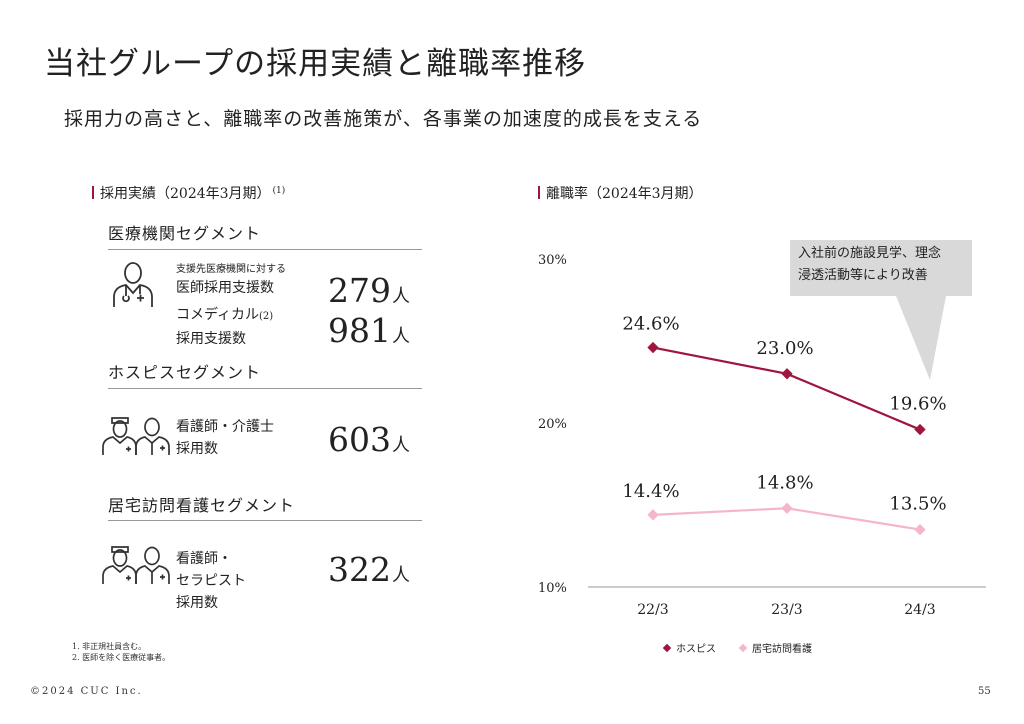 This screenshot has height=724, width=1024. What do you see at coordinates (784, 482) in the screenshot?
I see `data-label: 14.8%` at bounding box center [784, 482].